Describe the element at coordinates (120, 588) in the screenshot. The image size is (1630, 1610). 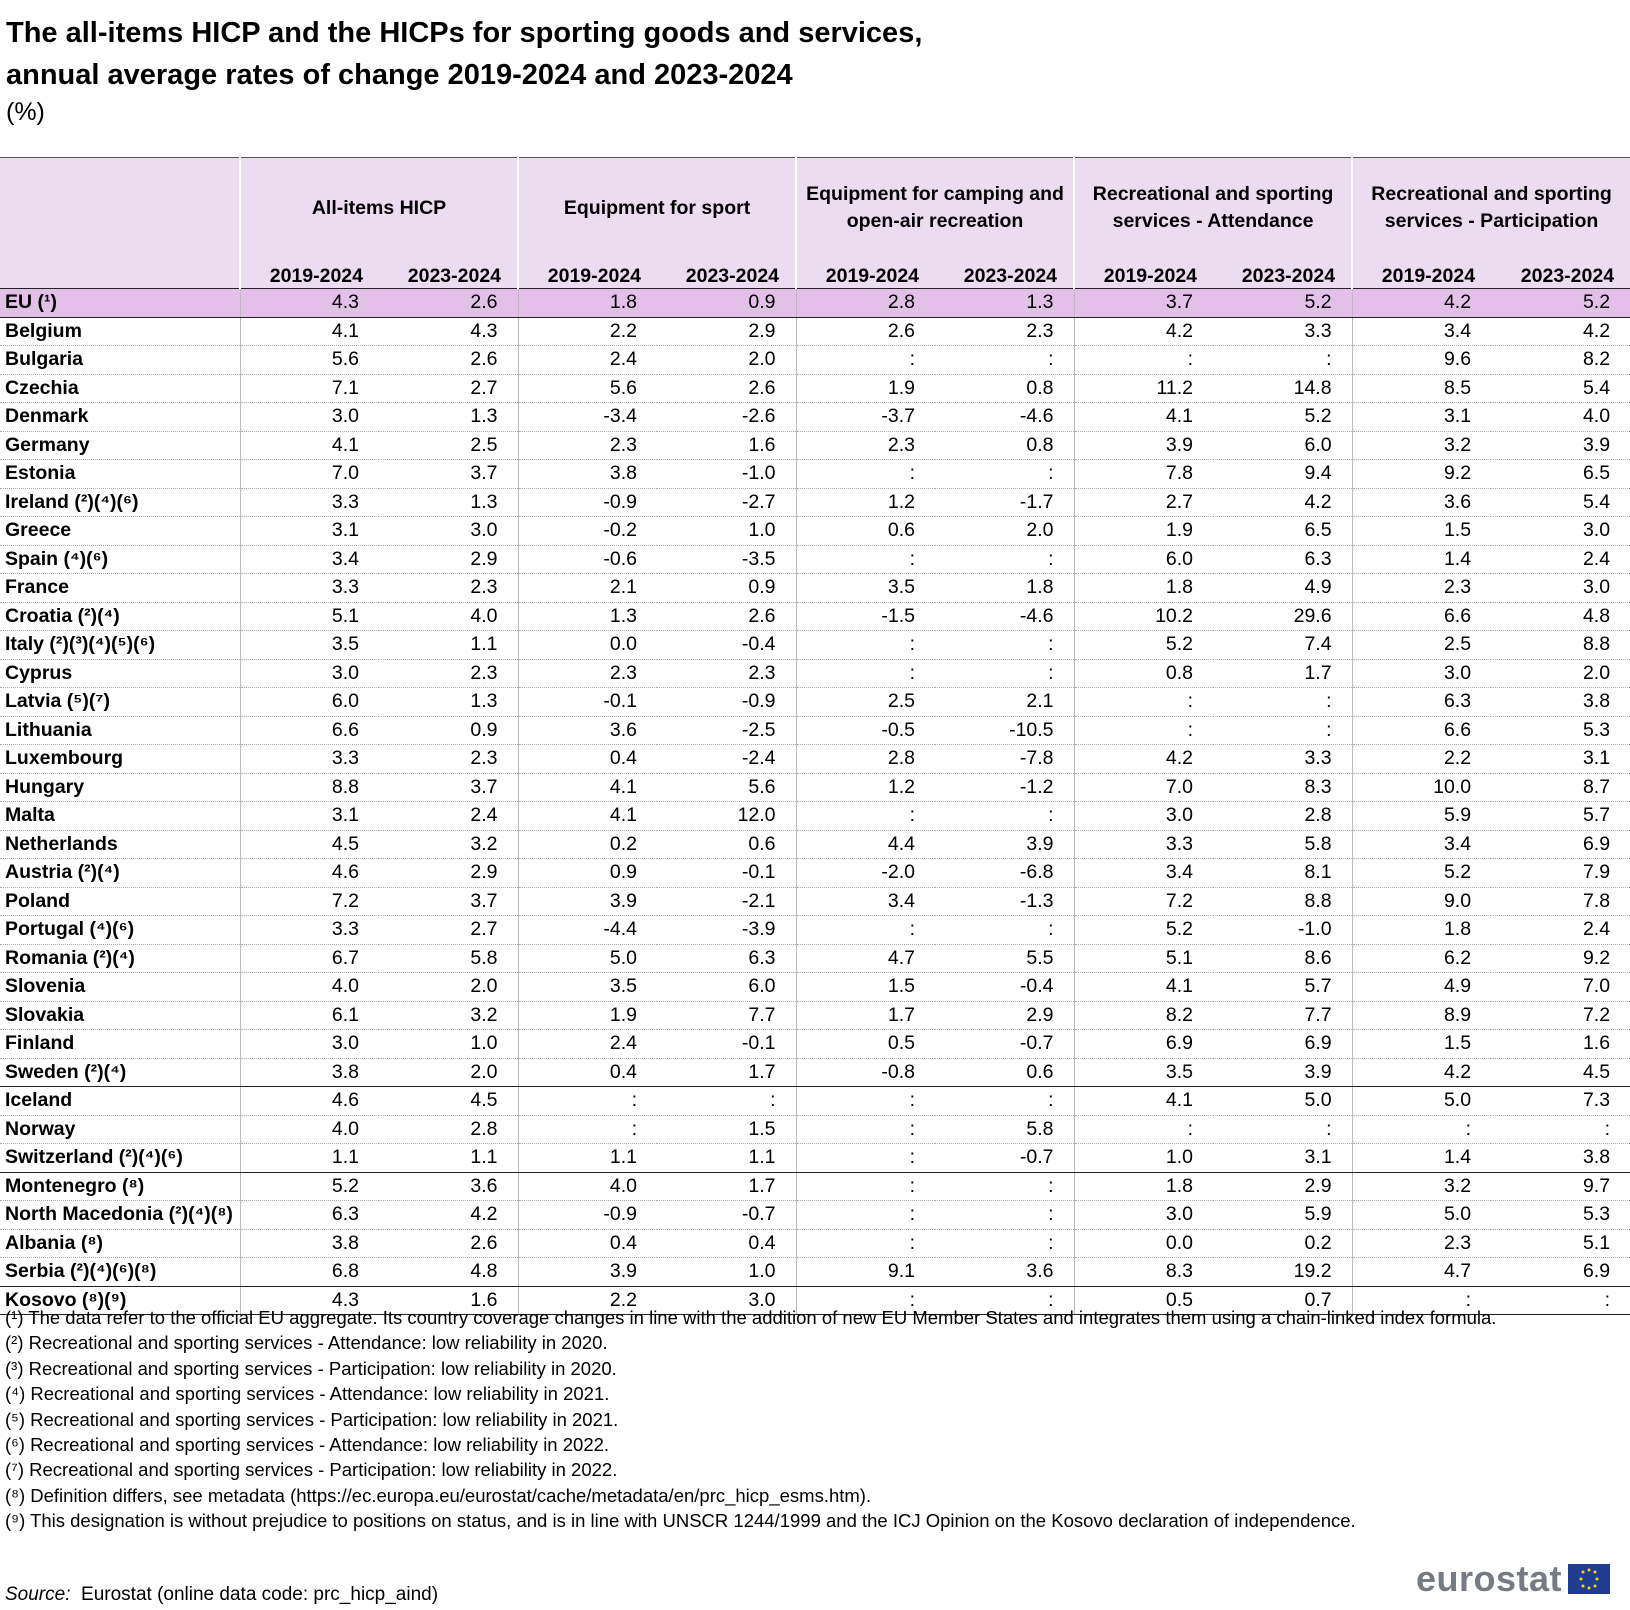
I see `row-label: France` at that location.